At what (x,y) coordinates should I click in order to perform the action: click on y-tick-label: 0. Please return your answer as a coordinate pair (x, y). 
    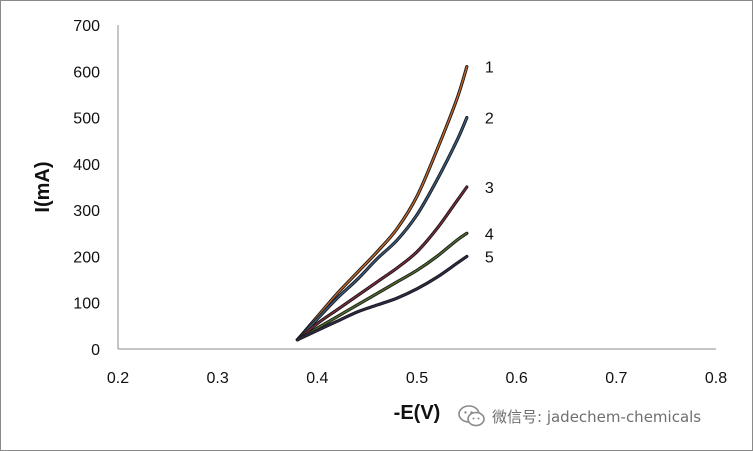
    Looking at the image, I should click on (95, 350).